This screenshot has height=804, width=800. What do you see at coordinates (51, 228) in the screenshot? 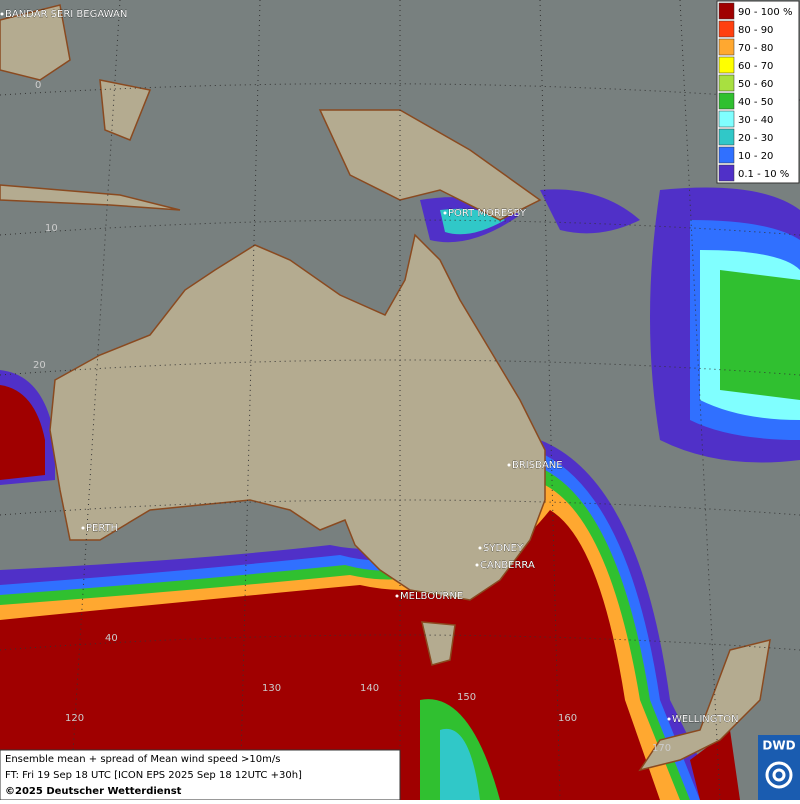
I see `lat-label: 10` at bounding box center [51, 228].